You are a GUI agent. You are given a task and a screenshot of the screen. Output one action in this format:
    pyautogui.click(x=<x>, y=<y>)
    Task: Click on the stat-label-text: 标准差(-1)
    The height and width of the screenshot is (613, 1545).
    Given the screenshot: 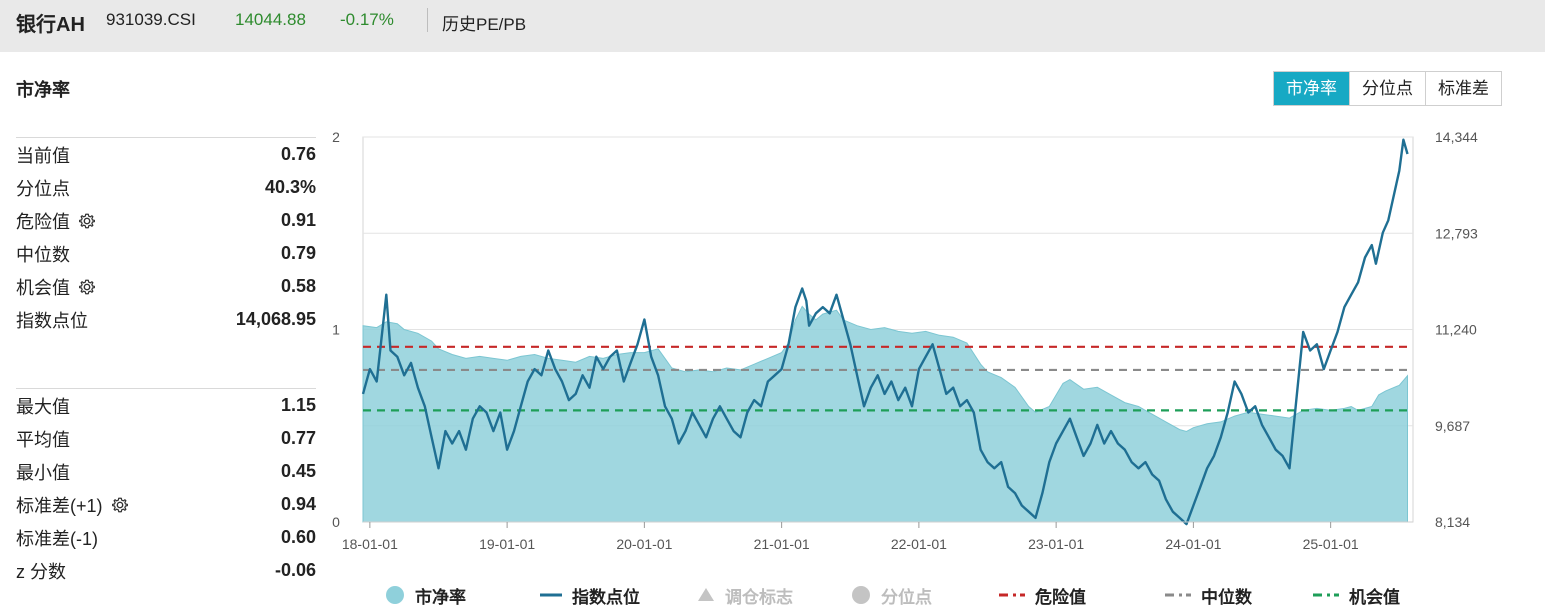 What is the action you would take?
    pyautogui.click(x=57, y=538)
    